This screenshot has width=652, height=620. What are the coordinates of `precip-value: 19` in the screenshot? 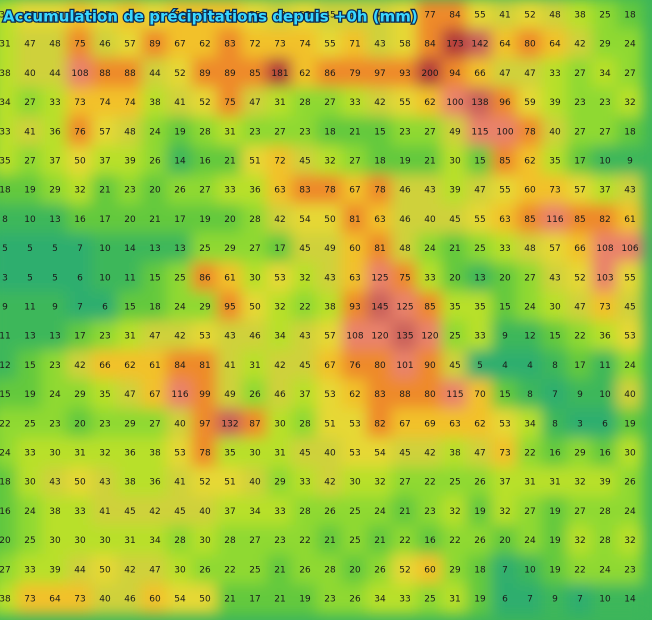 It's located at (480, 512).